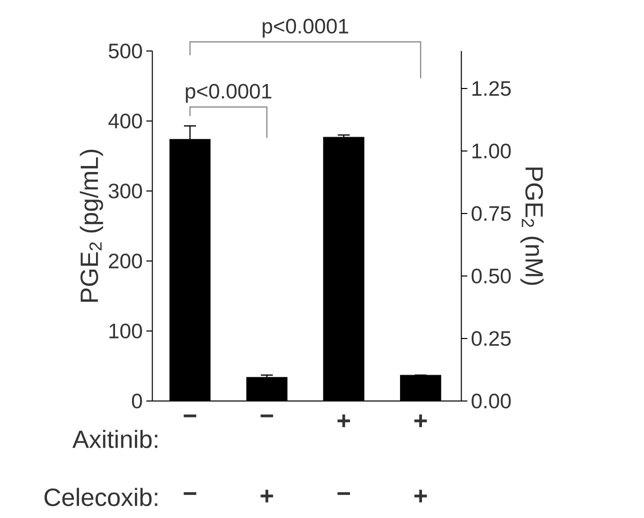 This screenshot has width=644, height=518. Describe the element at coordinates (126, 331) in the screenshot. I see `y-tick-label: 100` at that location.